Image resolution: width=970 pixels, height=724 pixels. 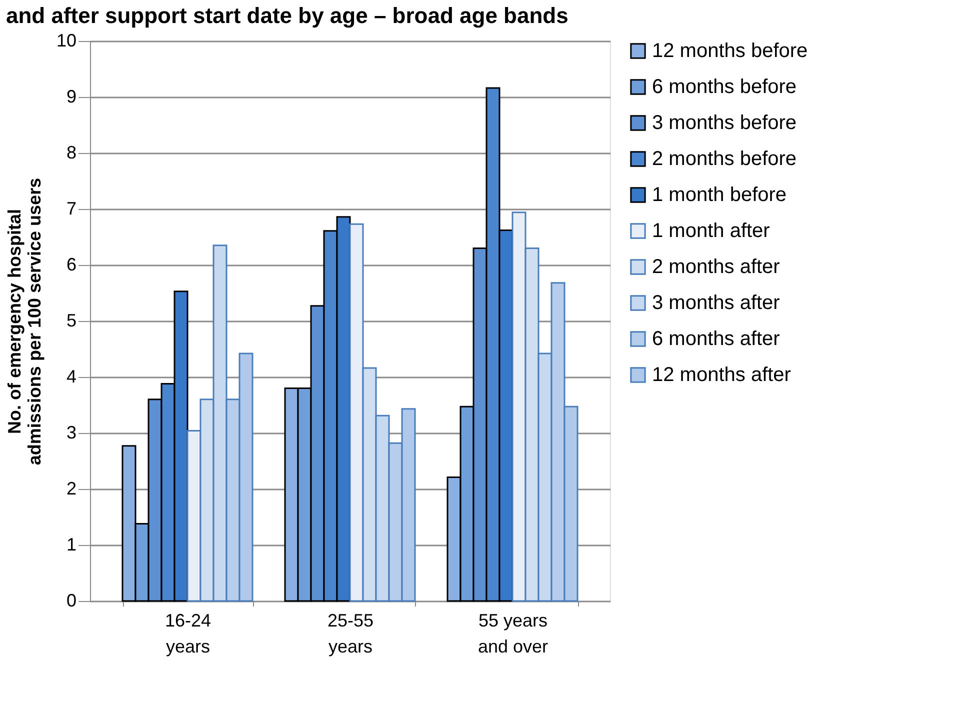 I want to click on legend-label: 2 months after, so click(x=716, y=267).